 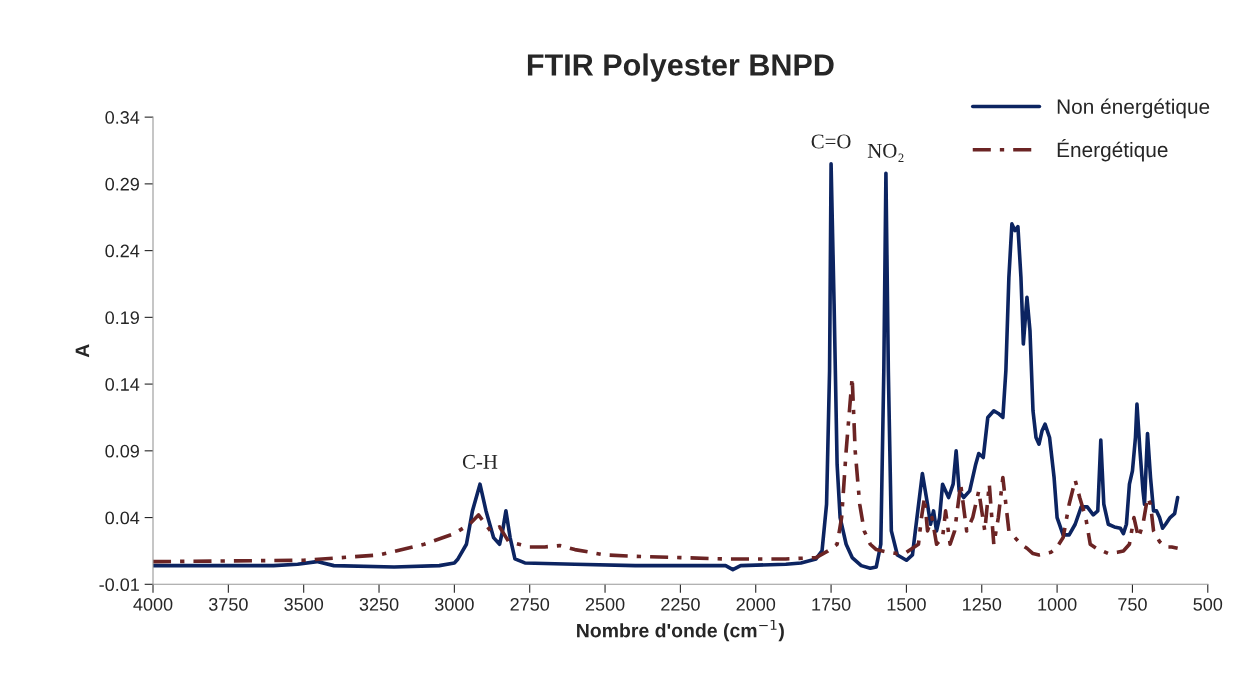 What do you see at coordinates (831, 604) in the screenshot?
I see `x-tick-label: 1750` at bounding box center [831, 604].